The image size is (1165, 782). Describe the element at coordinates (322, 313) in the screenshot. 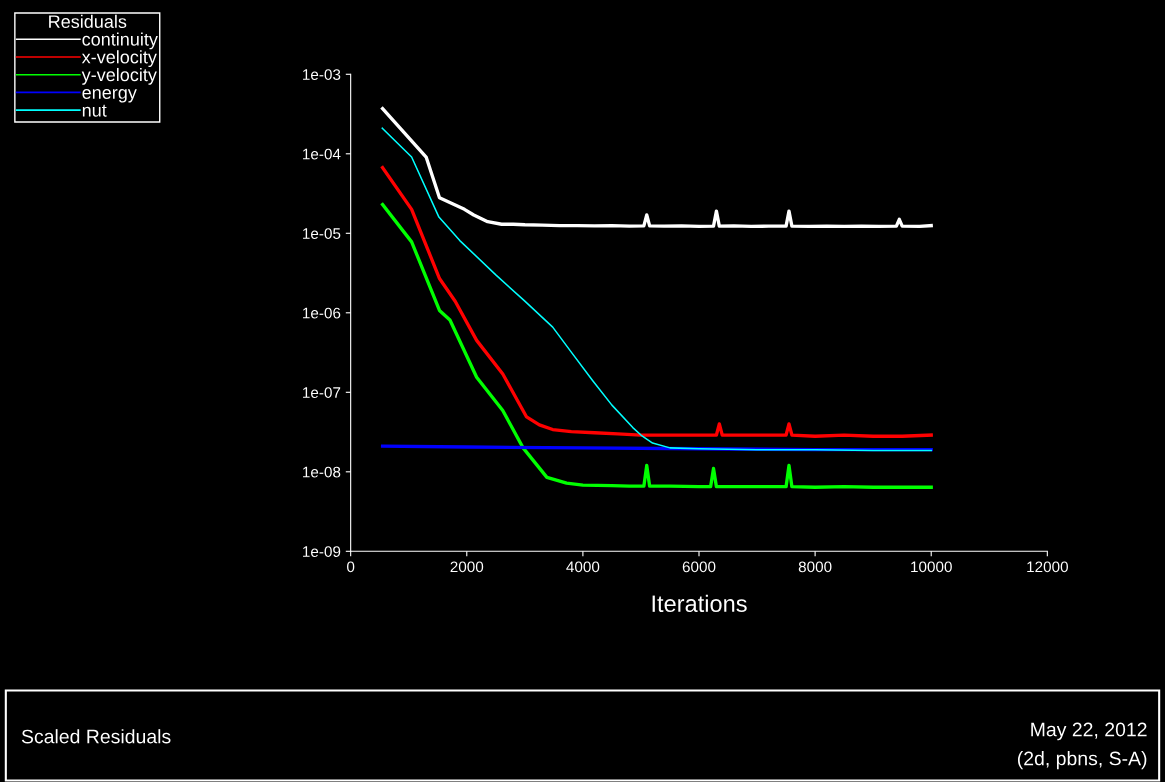

I see `y-tick-label: 1e-06` at that location.